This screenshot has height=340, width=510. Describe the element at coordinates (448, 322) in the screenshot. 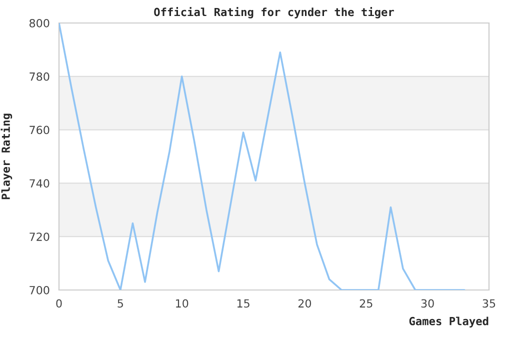

I see `x-axis-title: Games Played` at that location.